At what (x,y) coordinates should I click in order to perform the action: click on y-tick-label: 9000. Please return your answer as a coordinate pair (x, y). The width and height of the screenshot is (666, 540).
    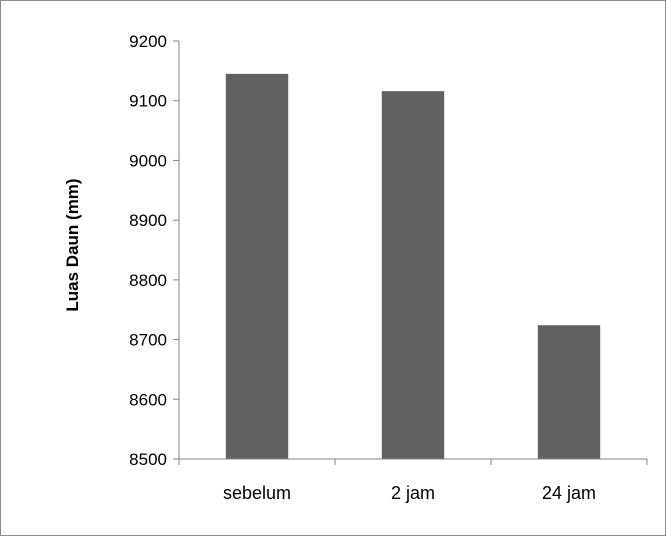
    Looking at the image, I should click on (148, 160).